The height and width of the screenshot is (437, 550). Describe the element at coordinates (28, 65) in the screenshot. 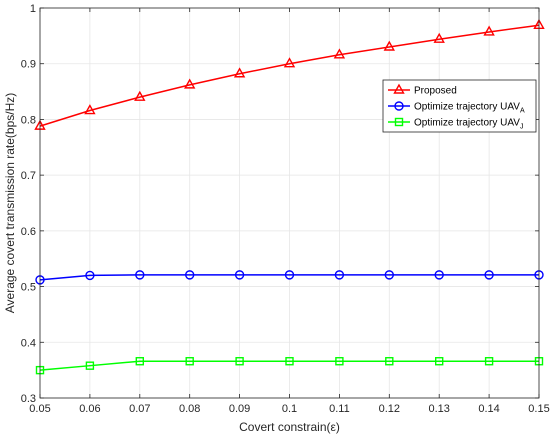

I see `y-tick-label: 0.9` at that location.